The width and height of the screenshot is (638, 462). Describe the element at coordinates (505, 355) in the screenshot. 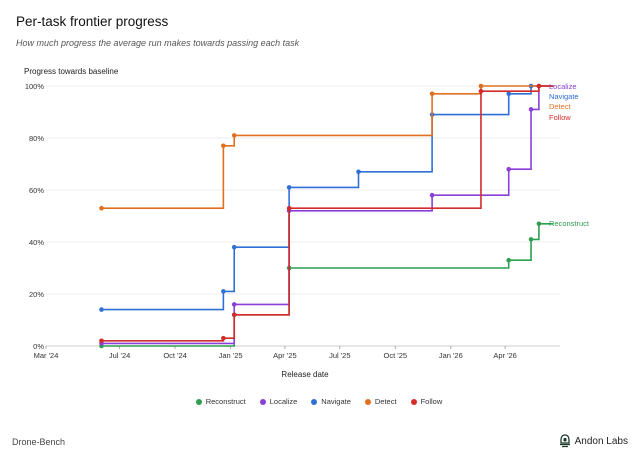

I see `x-tick-label: Apr '26` at that location.